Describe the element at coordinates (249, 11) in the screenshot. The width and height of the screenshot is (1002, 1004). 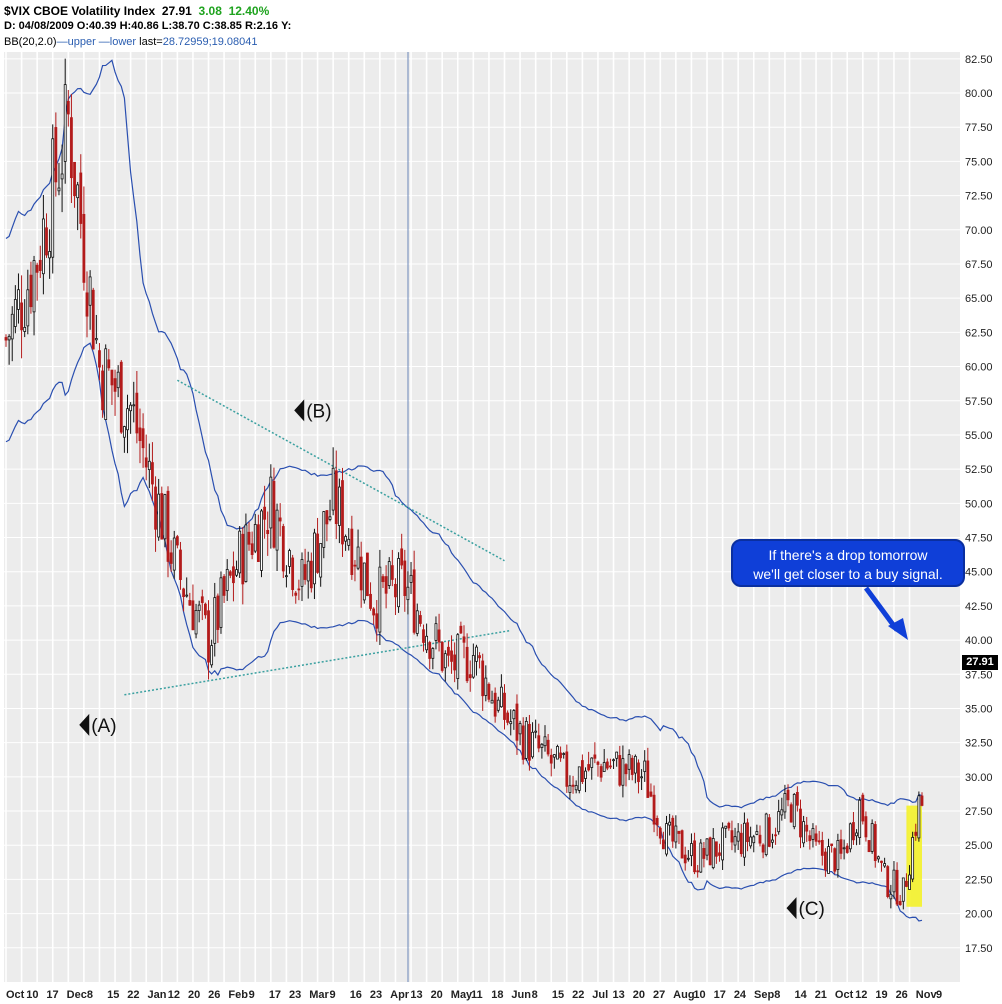
I see `price-change-pct: 12.40%` at that location.